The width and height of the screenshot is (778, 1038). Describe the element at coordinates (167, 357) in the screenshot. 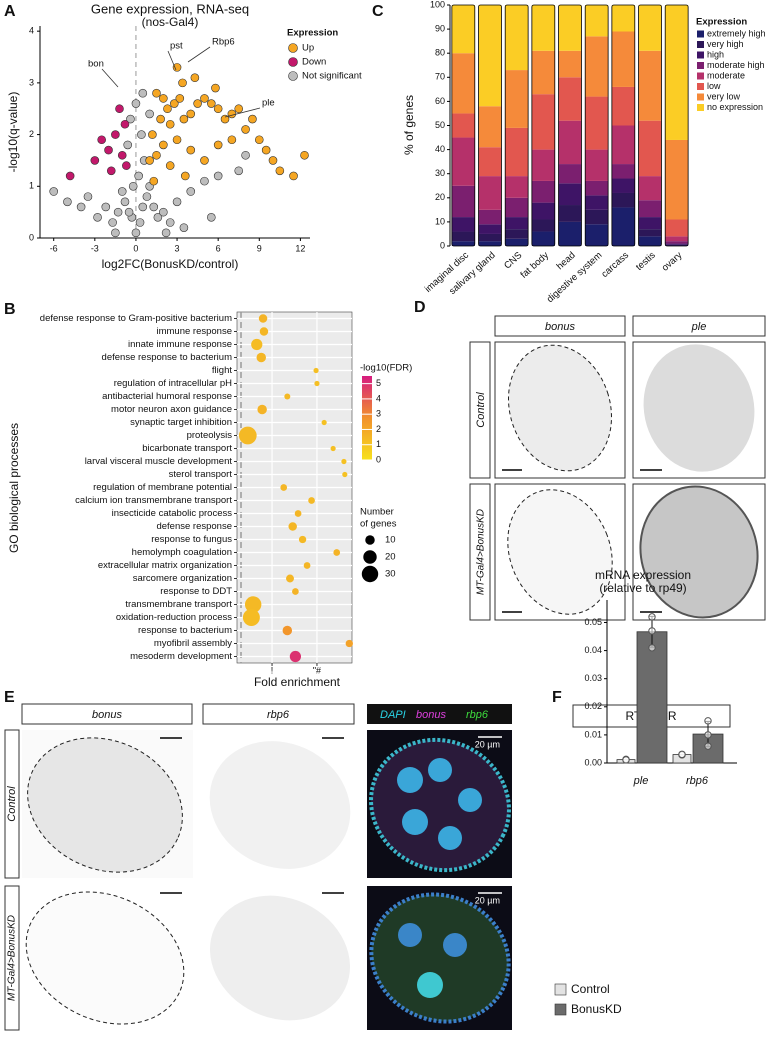

I see `y-tick-label: defense response to bacterium` at that location.